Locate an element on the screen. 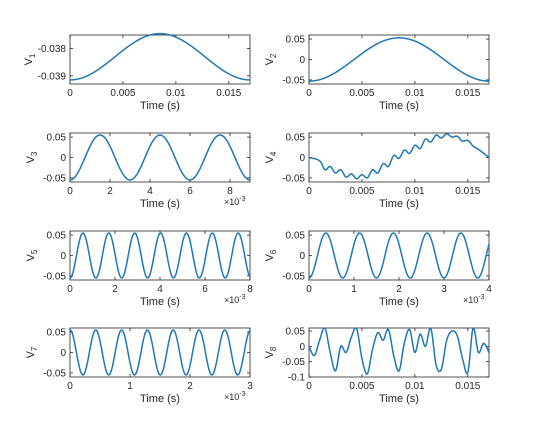  y-axis-label: V7 is located at coordinates (32, 352).